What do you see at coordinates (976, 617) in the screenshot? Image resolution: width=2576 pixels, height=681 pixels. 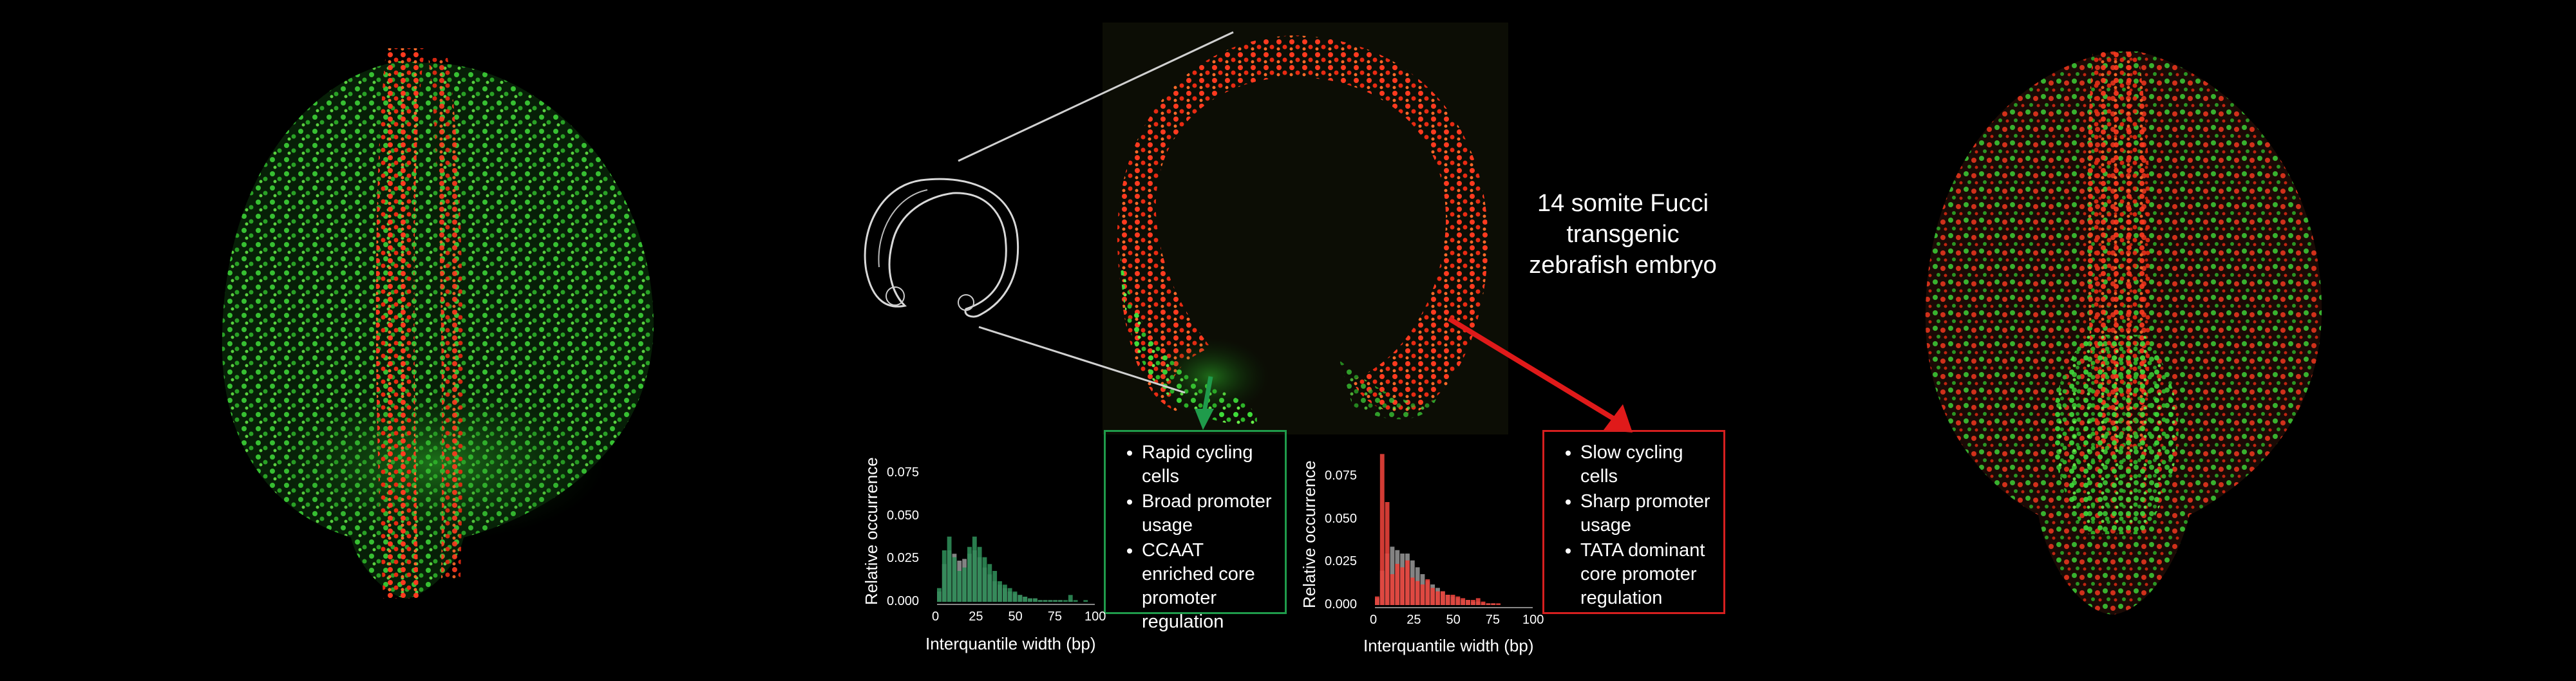 I see `x-tick-label-left: 25` at bounding box center [976, 617].